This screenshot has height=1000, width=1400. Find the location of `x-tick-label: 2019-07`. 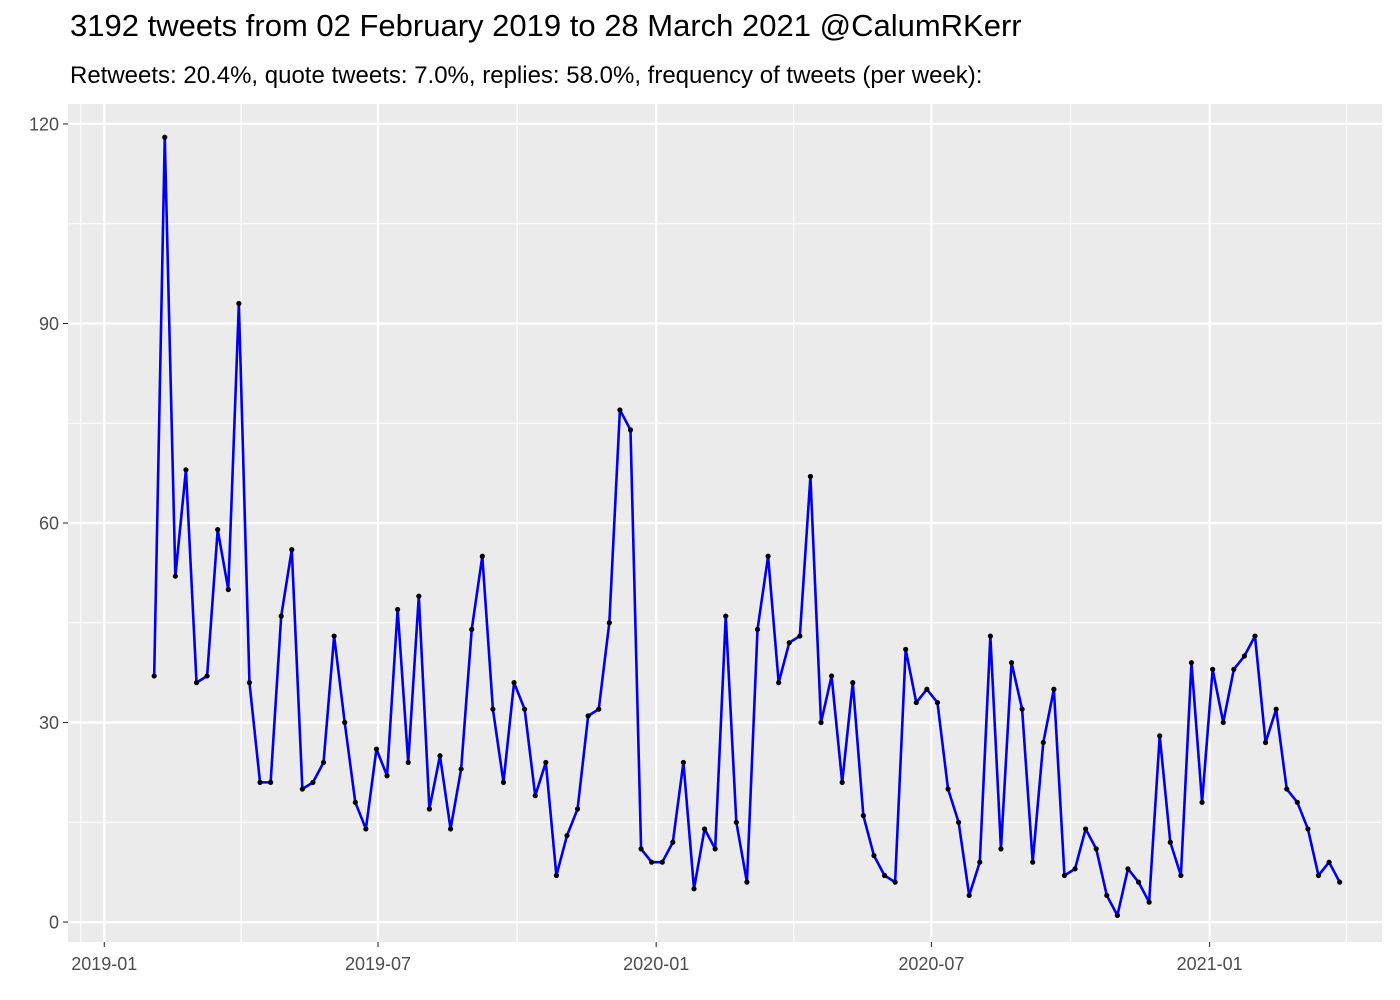

x-tick-label: 2019-07 is located at coordinates (378, 964).